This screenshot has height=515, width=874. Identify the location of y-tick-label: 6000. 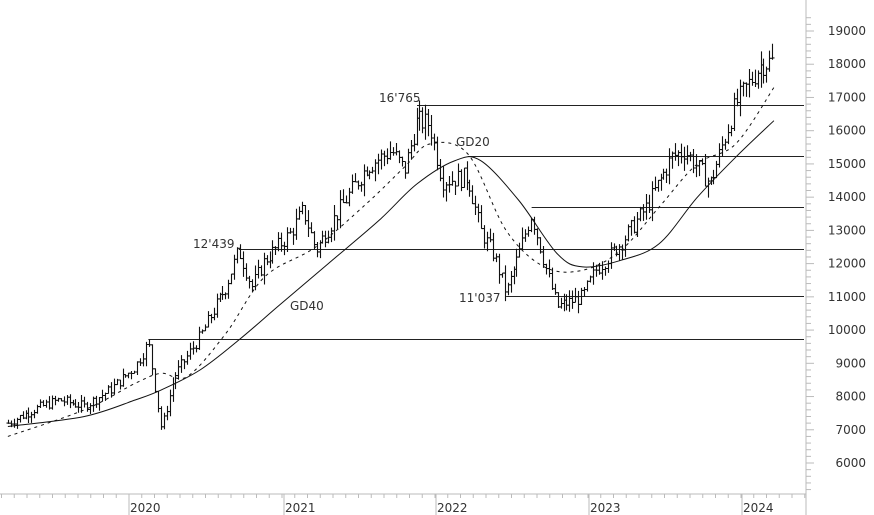
(850, 463).